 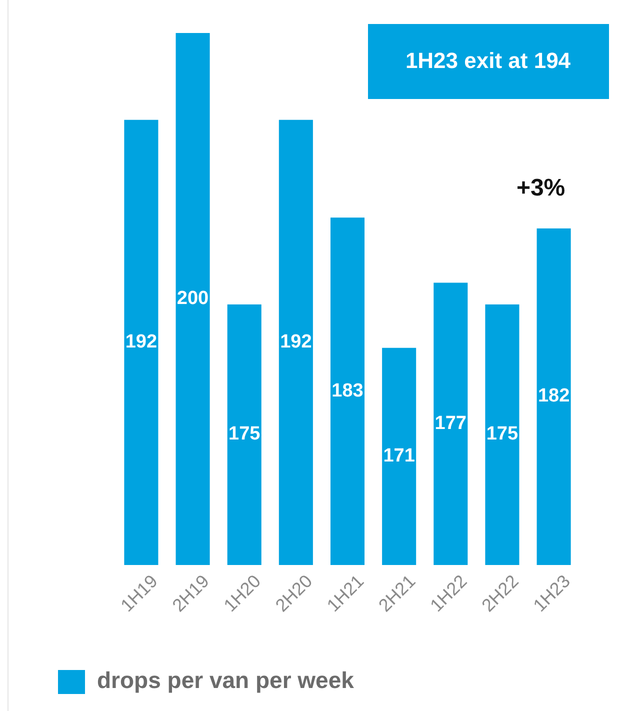 I want to click on annotation: 1H23 exit at 194, so click(x=488, y=60).